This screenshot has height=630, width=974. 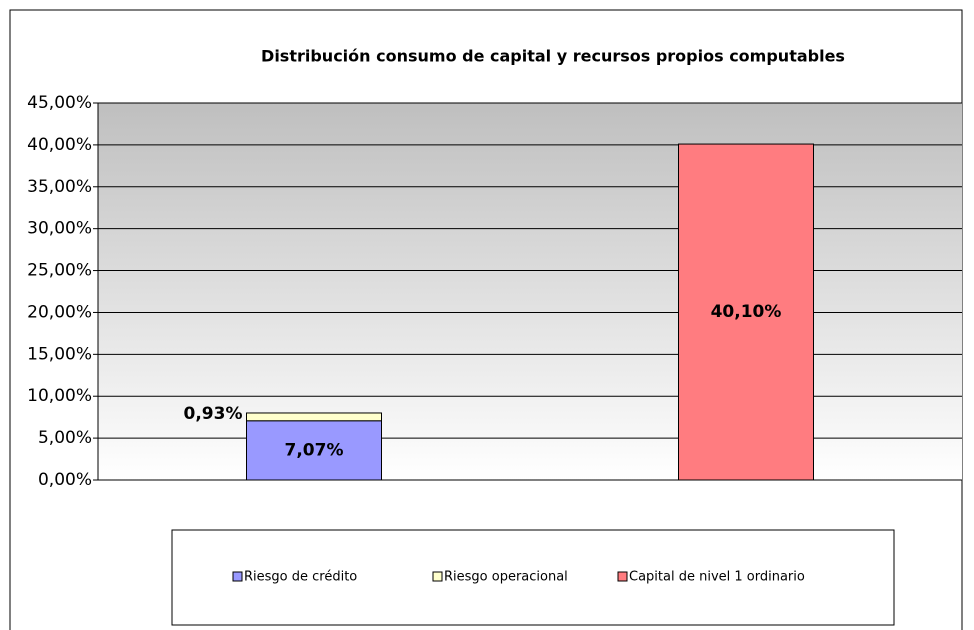 I want to click on data-label: 0,93%, so click(x=213, y=414).